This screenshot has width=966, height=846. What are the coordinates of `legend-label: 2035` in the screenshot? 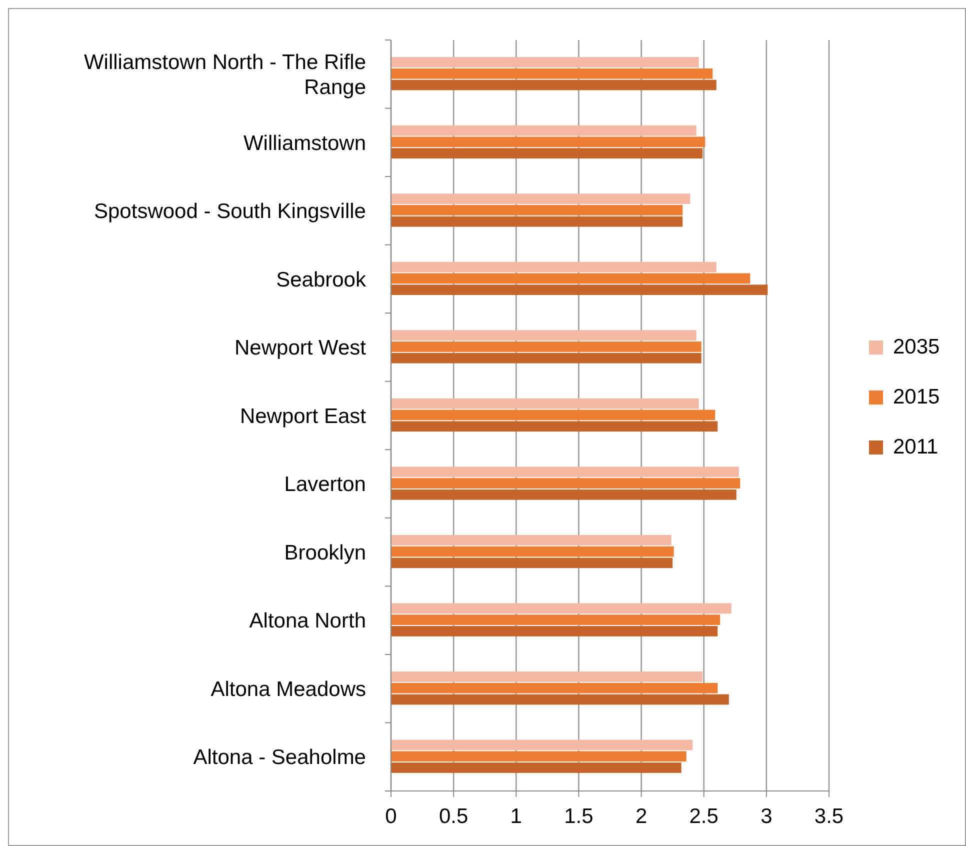 It's located at (916, 347).